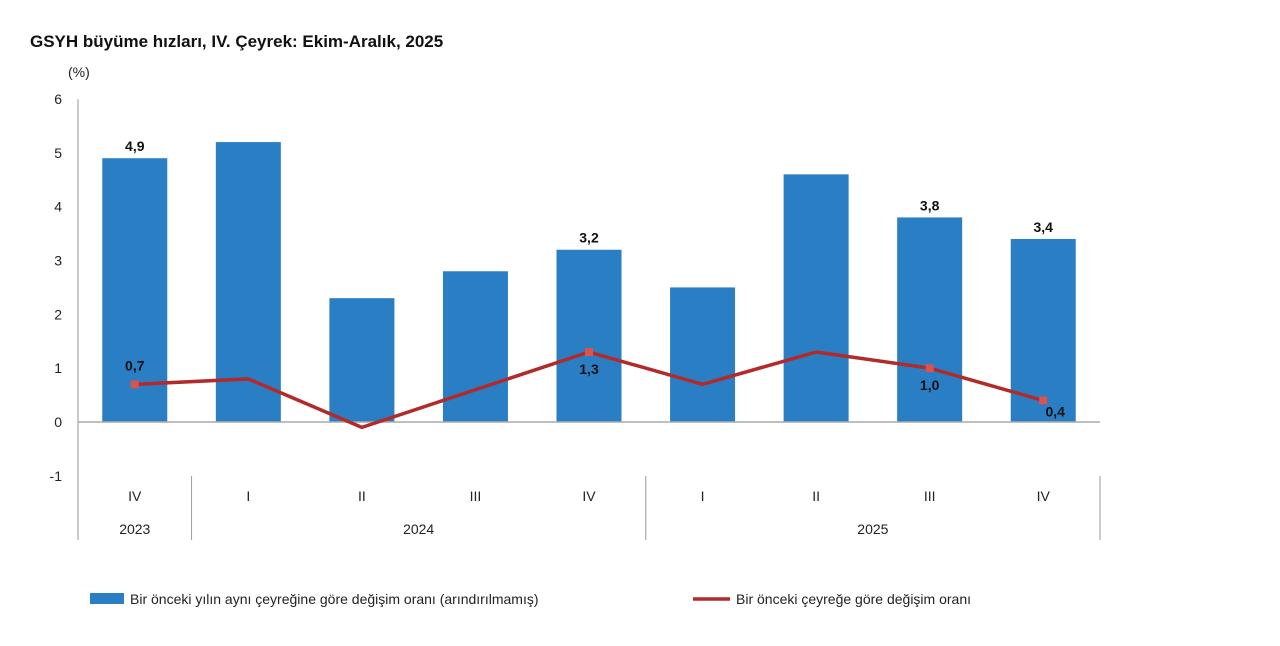 This screenshot has width=1280, height=646. What do you see at coordinates (56, 476) in the screenshot?
I see `y-tick-label: -1` at bounding box center [56, 476].